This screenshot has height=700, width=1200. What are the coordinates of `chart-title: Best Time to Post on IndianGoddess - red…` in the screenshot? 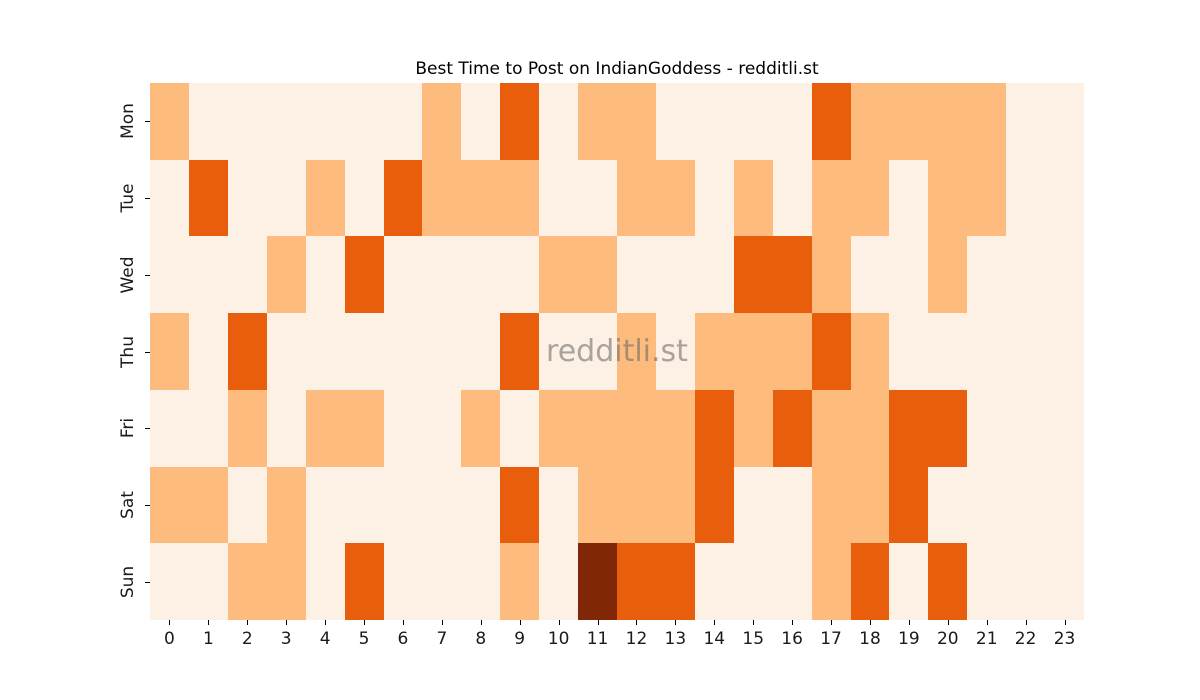 It's located at (617, 69).